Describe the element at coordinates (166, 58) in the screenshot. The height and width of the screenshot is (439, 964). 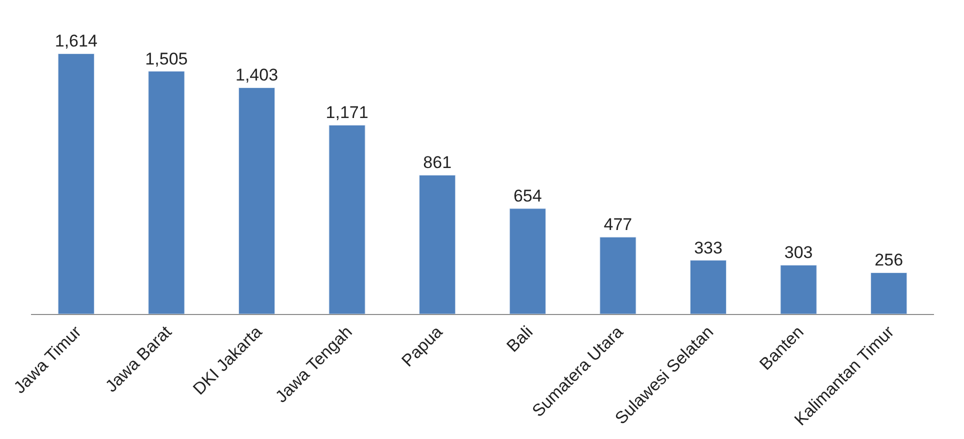
I see `data-label: 1,505` at that location.